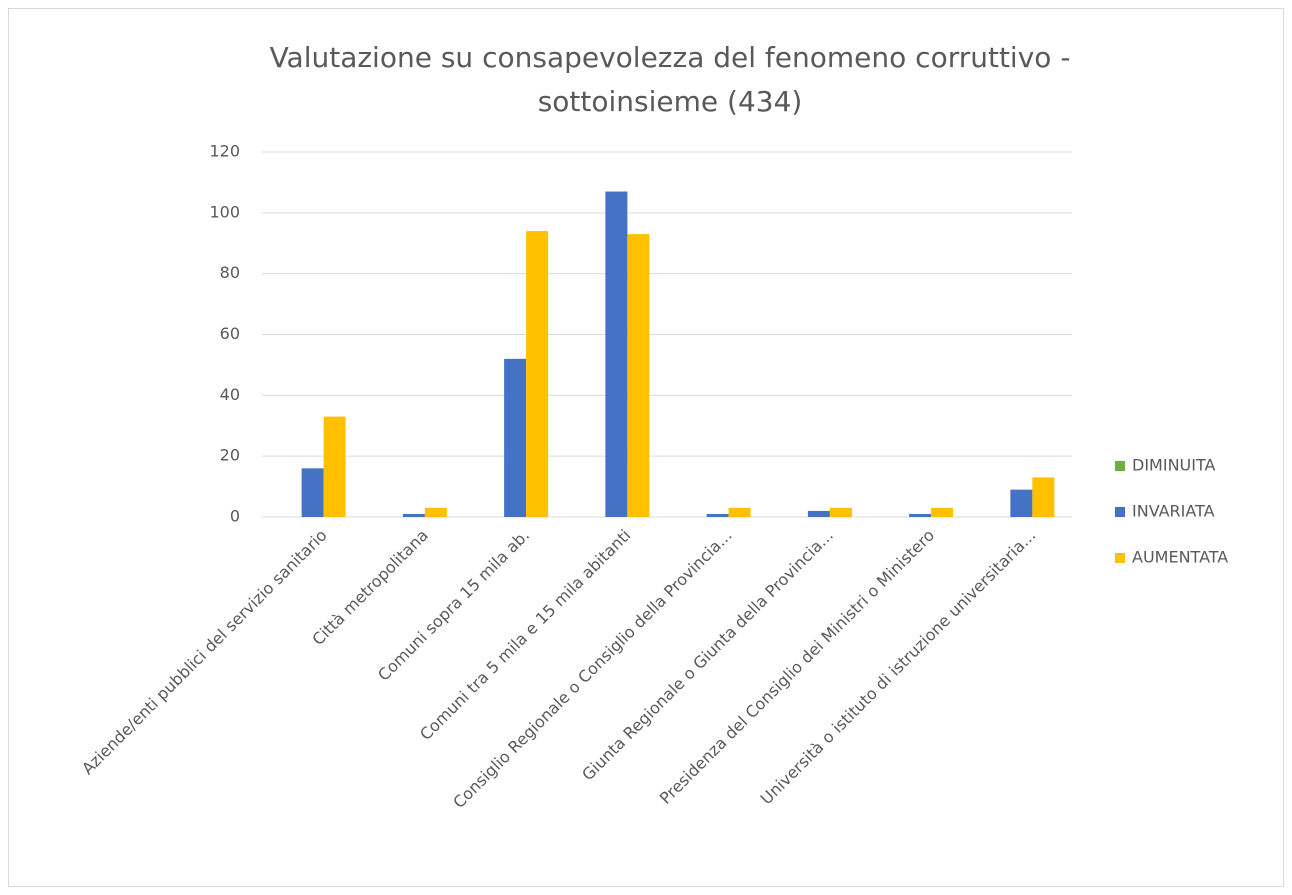 The width and height of the screenshot is (1292, 895). What do you see at coordinates (1180, 557) in the screenshot?
I see `legend-label: AUMENTATA` at bounding box center [1180, 557].